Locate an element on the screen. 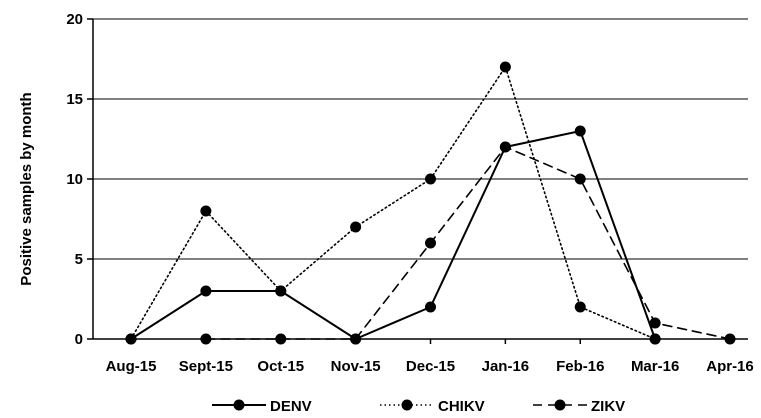 The width and height of the screenshot is (761, 418). x-tick-label: Nov-15 is located at coordinates (356, 366).